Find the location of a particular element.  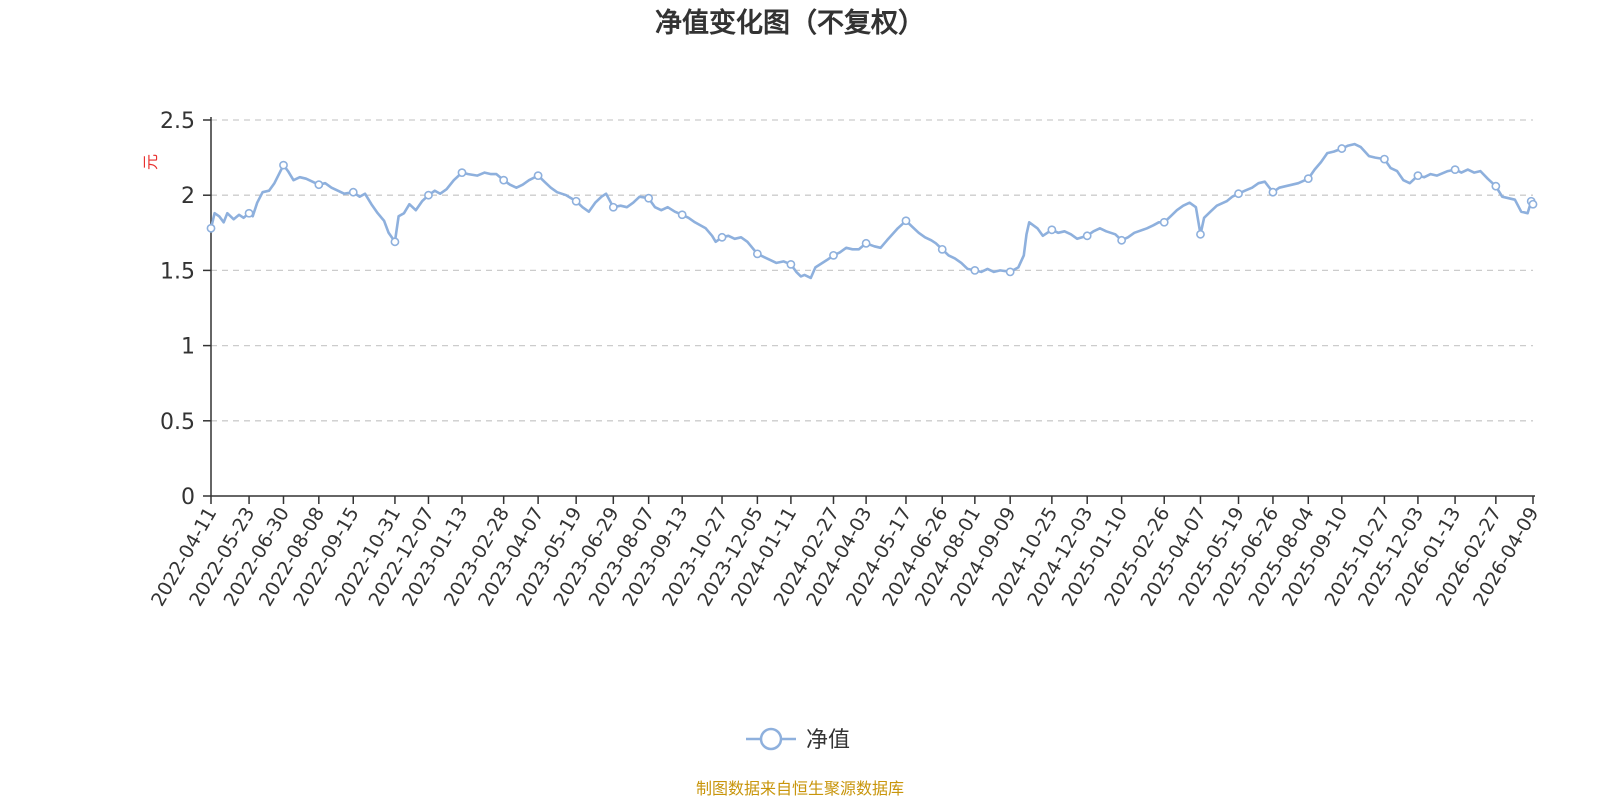

y-tick-label: 2 is located at coordinates (188, 196).